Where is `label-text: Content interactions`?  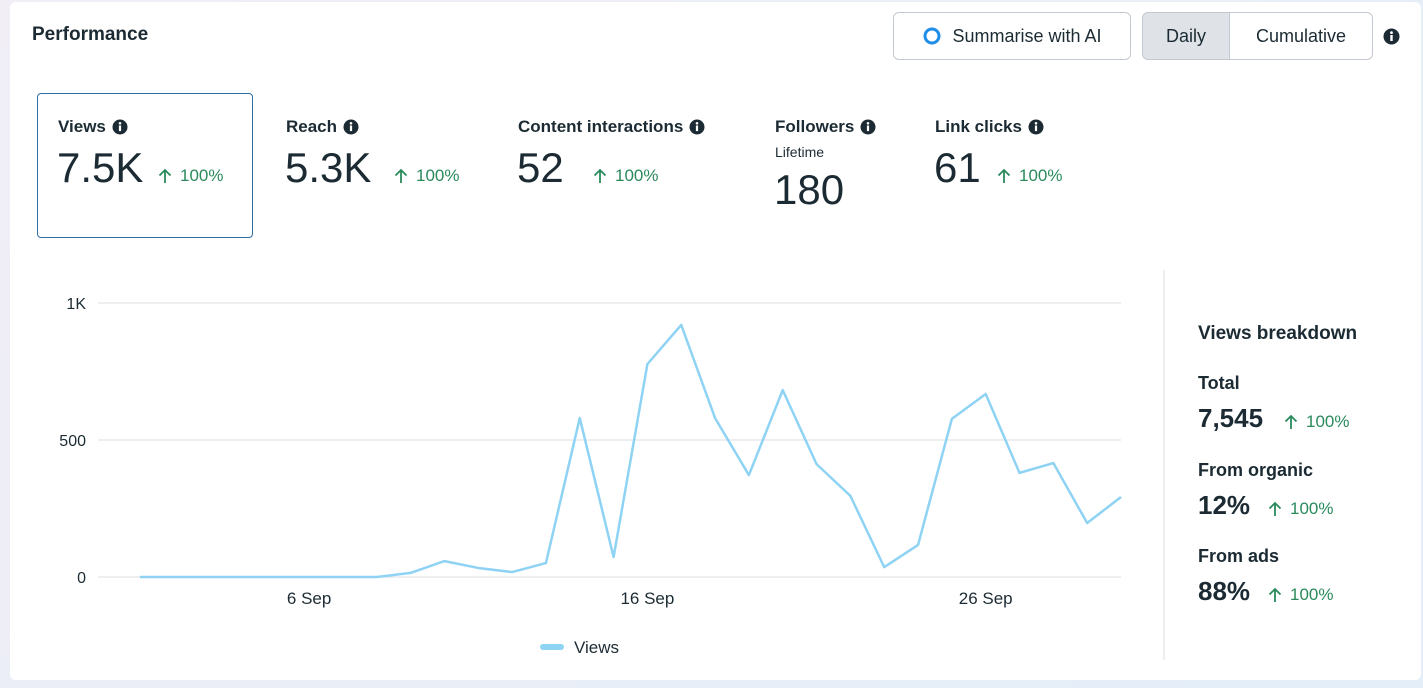
label-text: Content interactions is located at coordinates (601, 126).